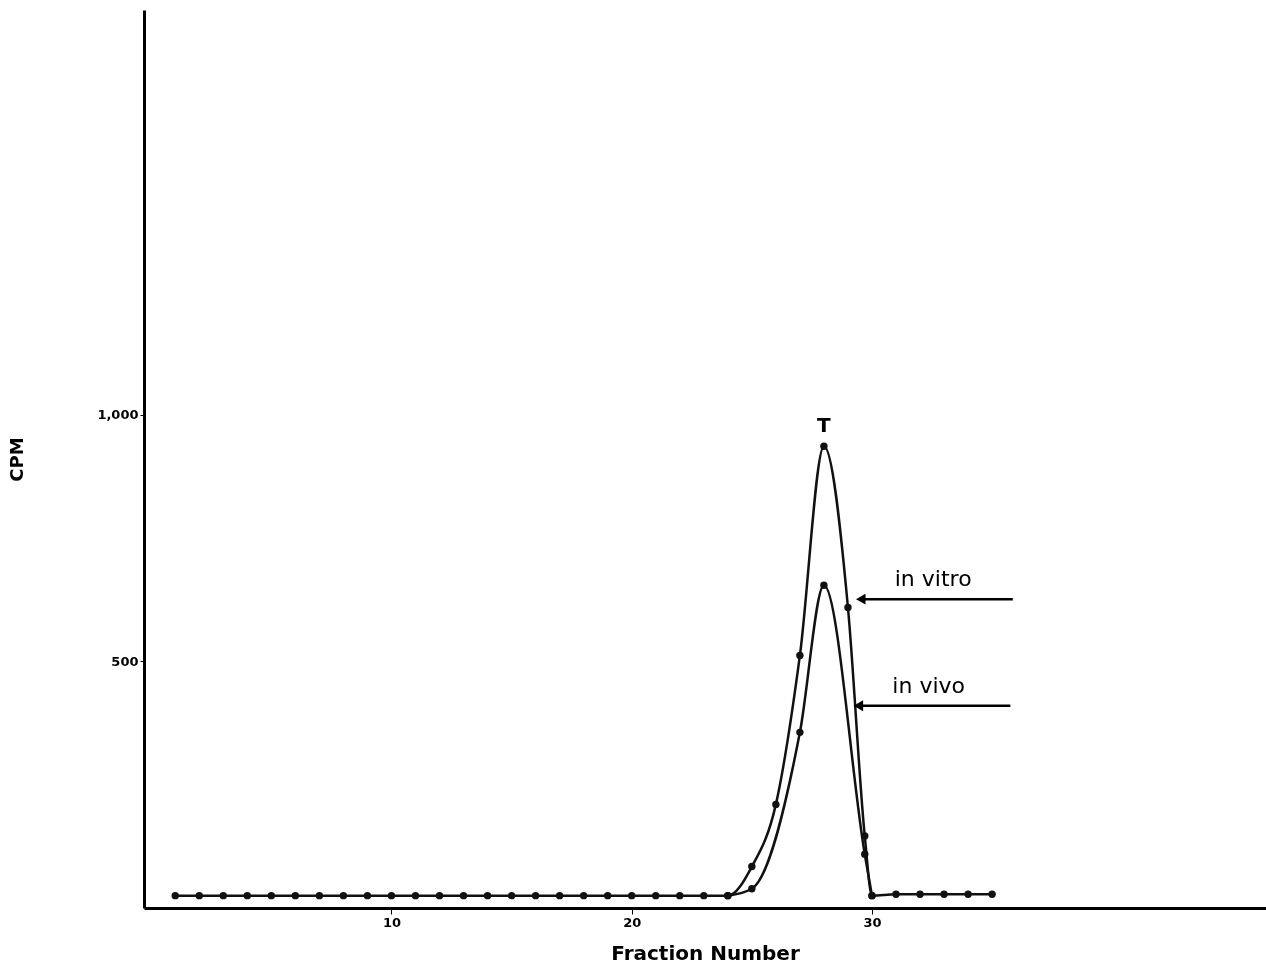 This screenshot has width=1266, height=967. Describe the element at coordinates (933, 579) in the screenshot. I see `annotation: in vitro` at that location.